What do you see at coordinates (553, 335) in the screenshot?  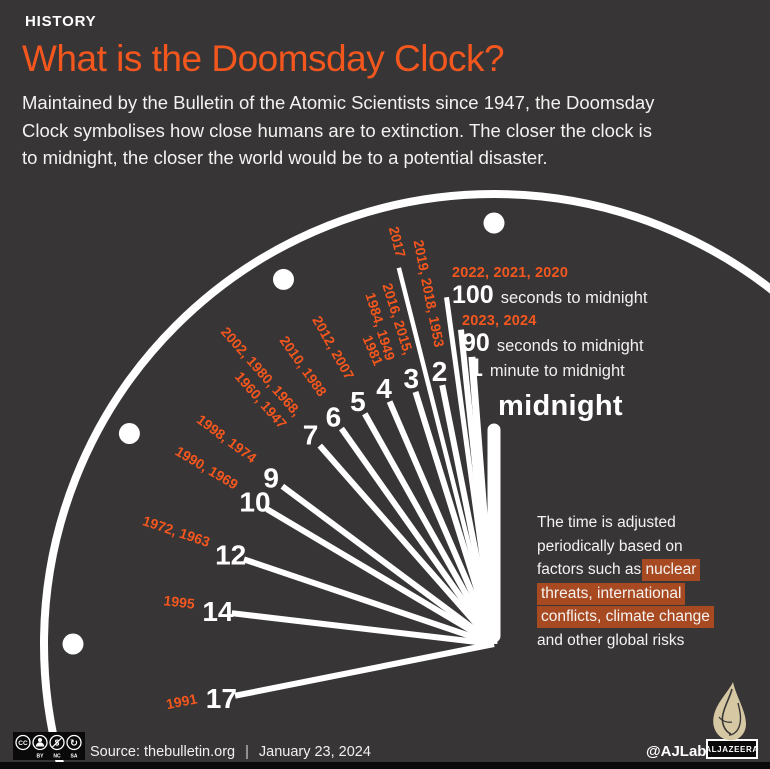 I see `label-90-seconds: 2023, 2024 90 seconds to midnight` at bounding box center [553, 335].